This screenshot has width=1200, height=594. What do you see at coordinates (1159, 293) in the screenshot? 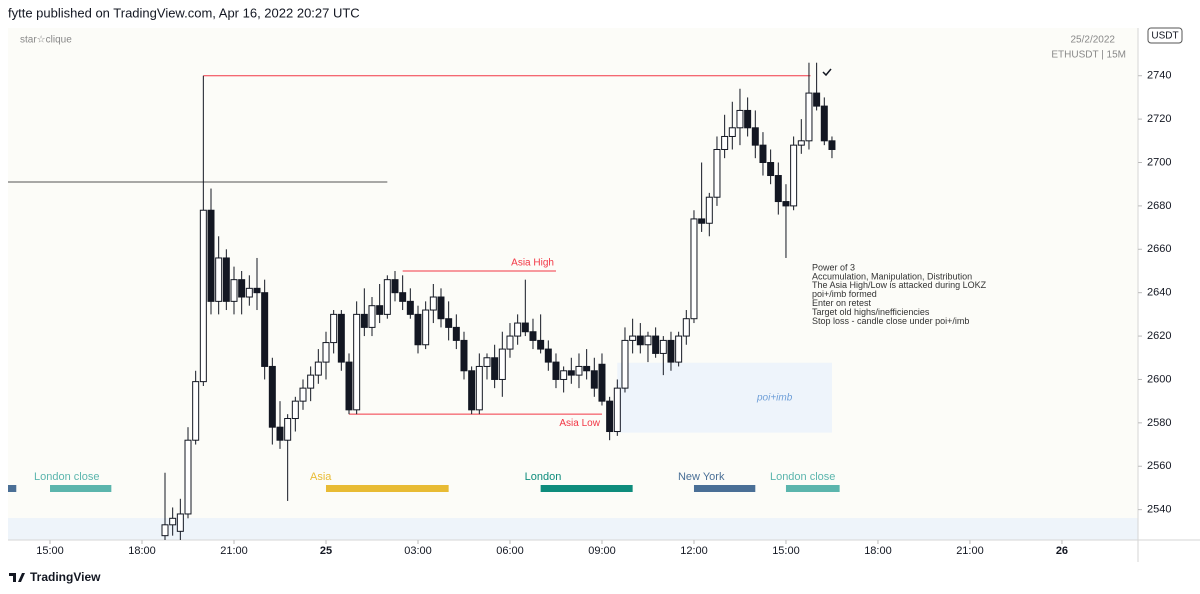
I see `y-tick-label: 2640` at bounding box center [1159, 293].